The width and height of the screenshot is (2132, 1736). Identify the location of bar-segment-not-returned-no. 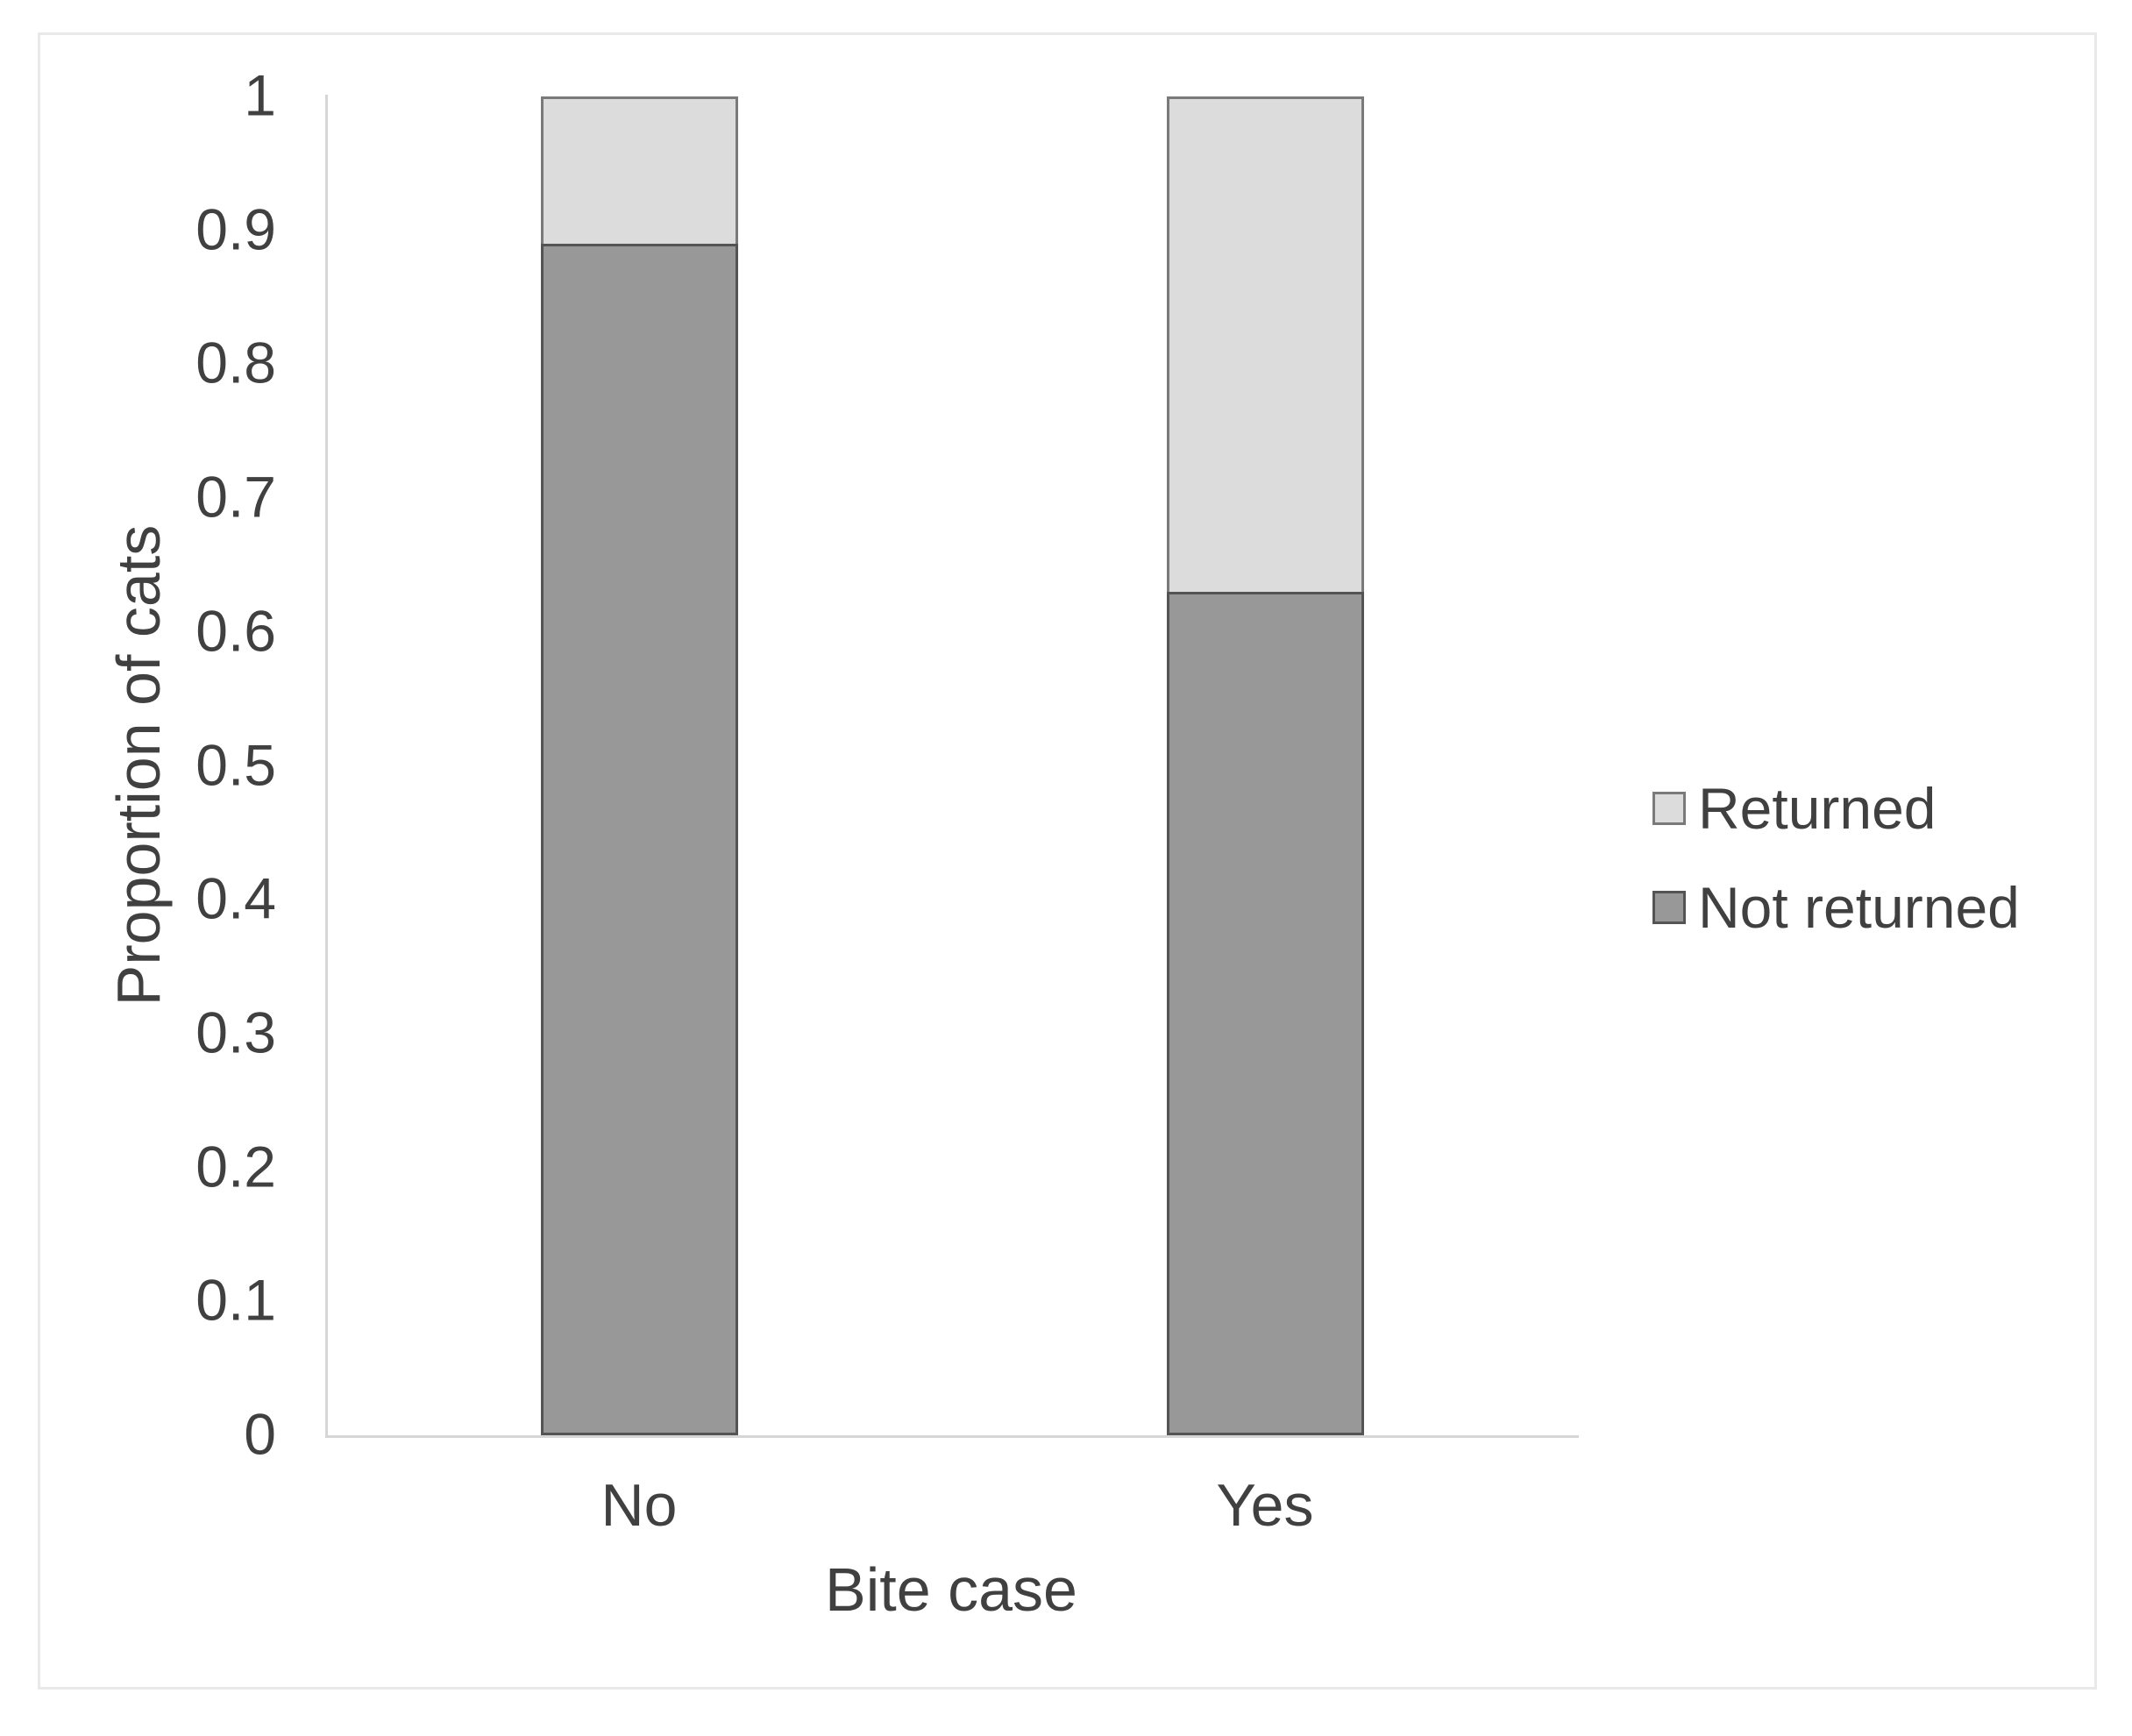
(639, 839).